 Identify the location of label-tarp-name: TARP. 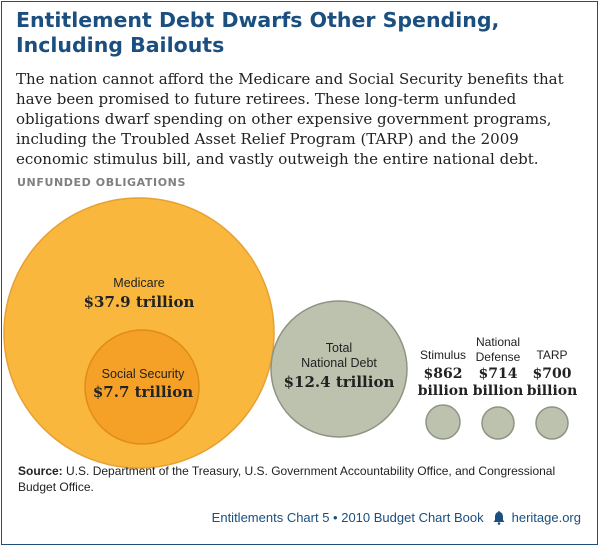
(551, 355).